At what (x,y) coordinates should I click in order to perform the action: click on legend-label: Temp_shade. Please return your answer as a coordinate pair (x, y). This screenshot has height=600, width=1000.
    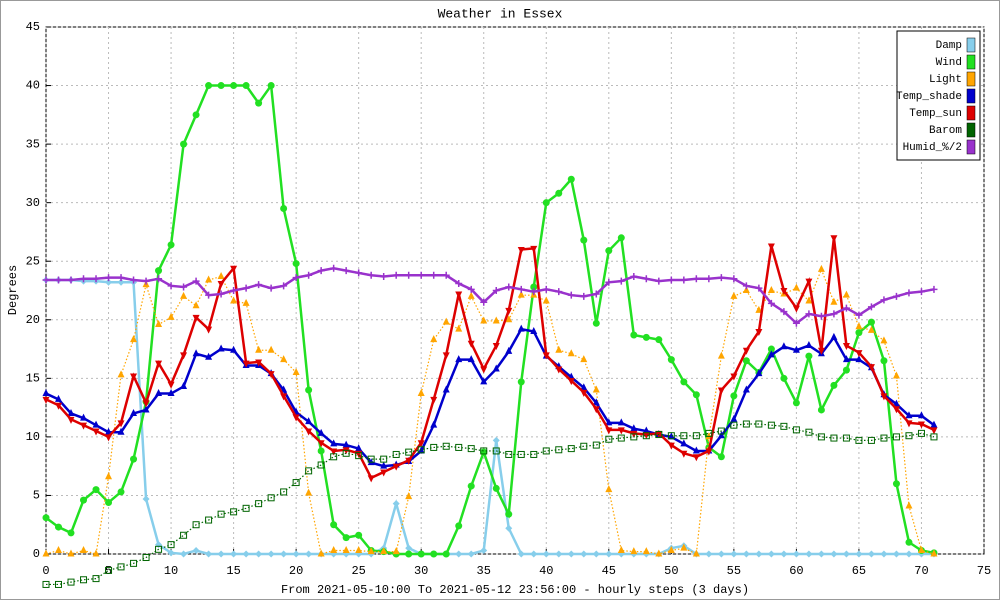
    Looking at the image, I should click on (929, 97).